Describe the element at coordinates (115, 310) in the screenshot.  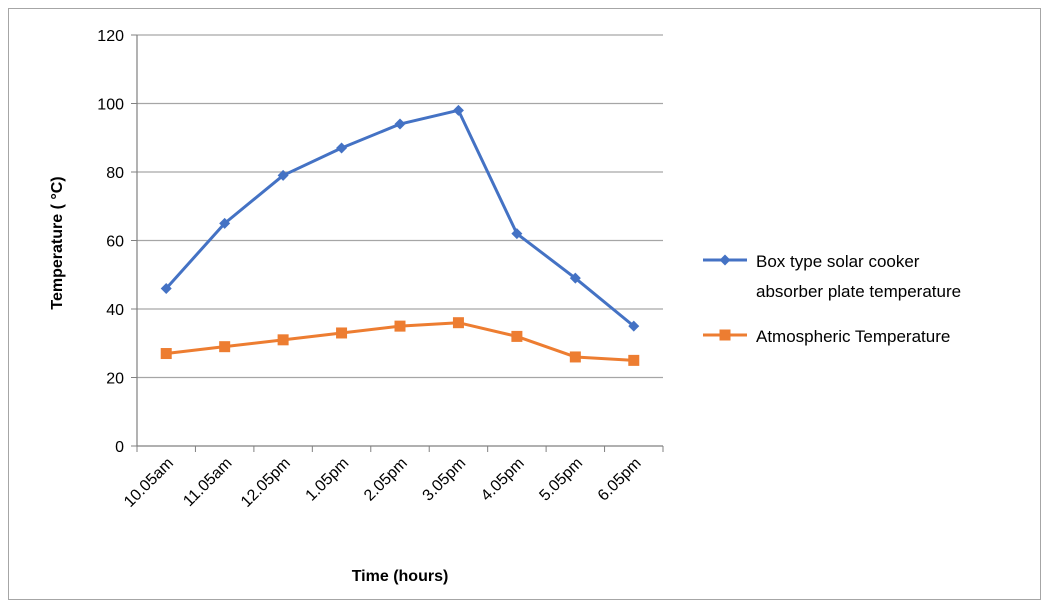
I see `y-tick-label: 40` at that location.